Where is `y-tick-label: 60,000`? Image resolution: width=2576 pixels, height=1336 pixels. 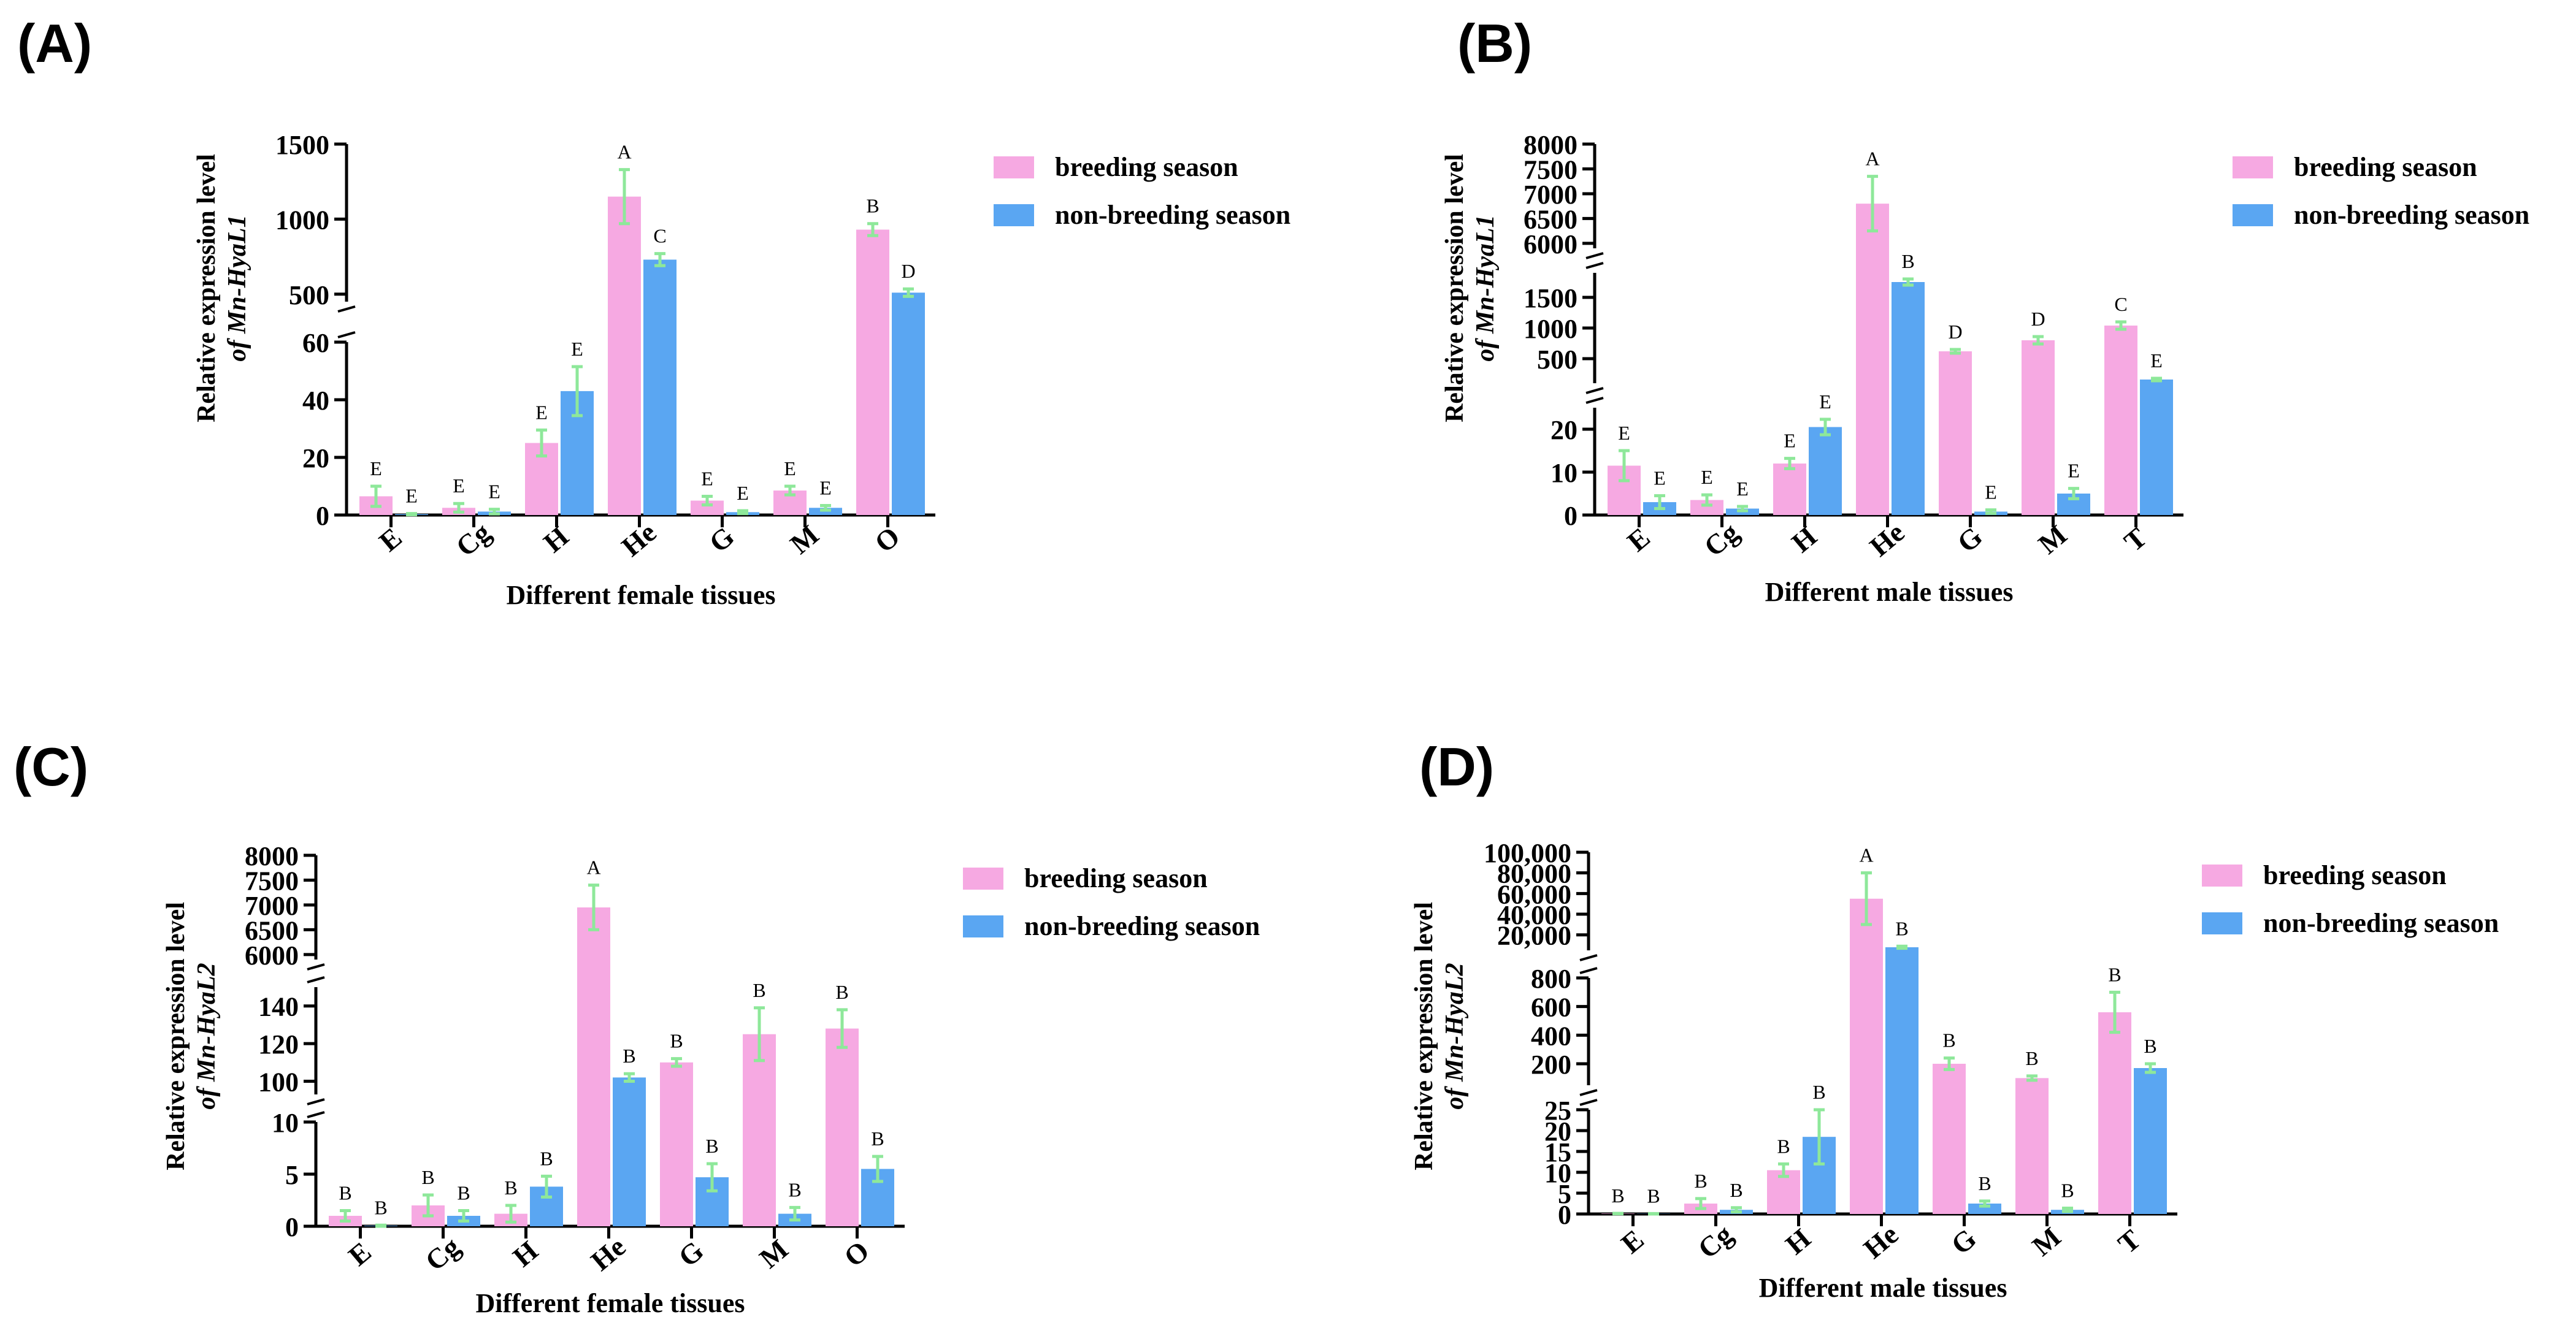
y-tick-label: 60,000 is located at coordinates (1534, 894).